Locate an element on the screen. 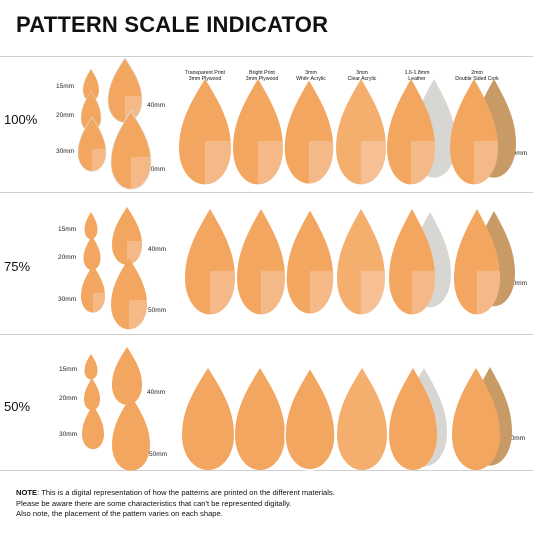  material-leather: 1.6-1.8mm Leather is located at coordinates (417, 76).